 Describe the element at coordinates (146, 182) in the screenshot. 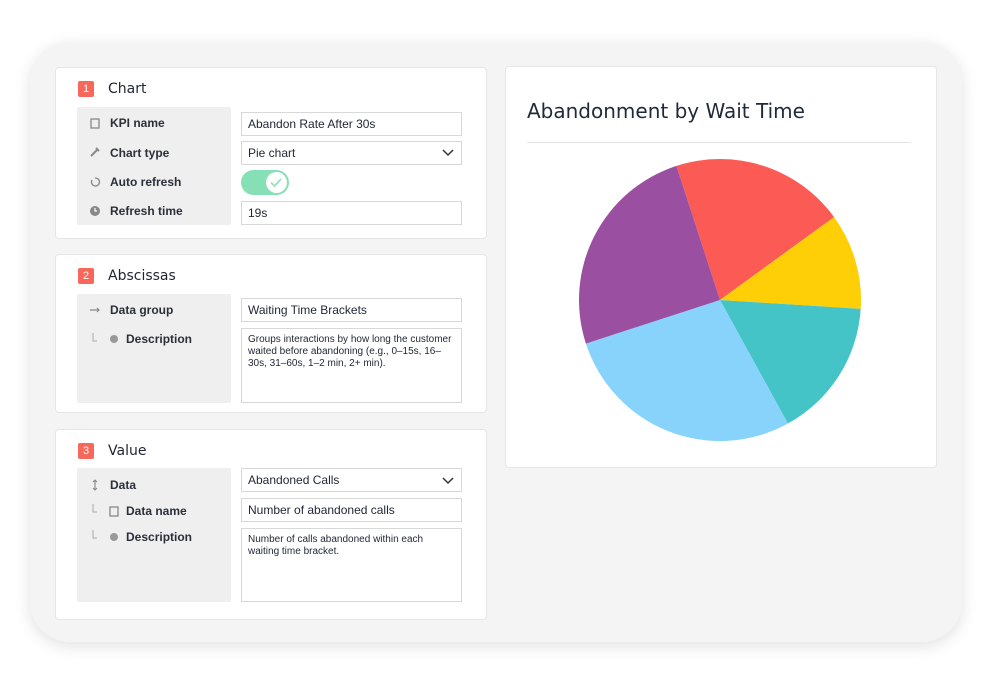

I see `field-label: Auto refresh` at that location.